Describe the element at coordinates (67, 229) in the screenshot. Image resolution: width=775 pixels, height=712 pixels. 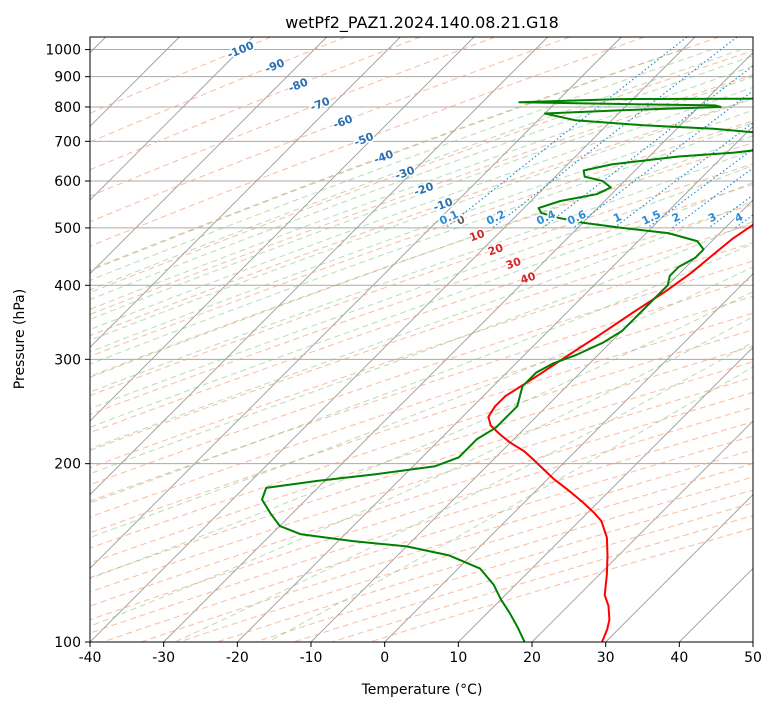
I see `y-tick-label: 500` at that location.